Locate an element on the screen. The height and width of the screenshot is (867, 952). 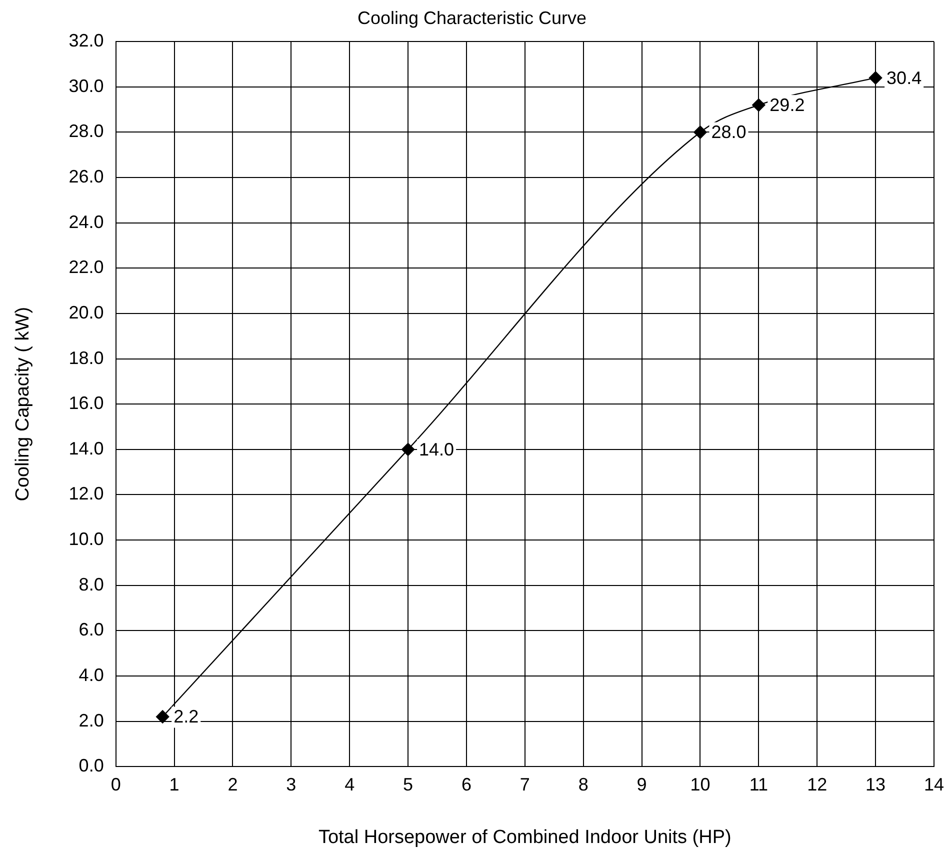
data-label: 28.0 is located at coordinates (728, 132).